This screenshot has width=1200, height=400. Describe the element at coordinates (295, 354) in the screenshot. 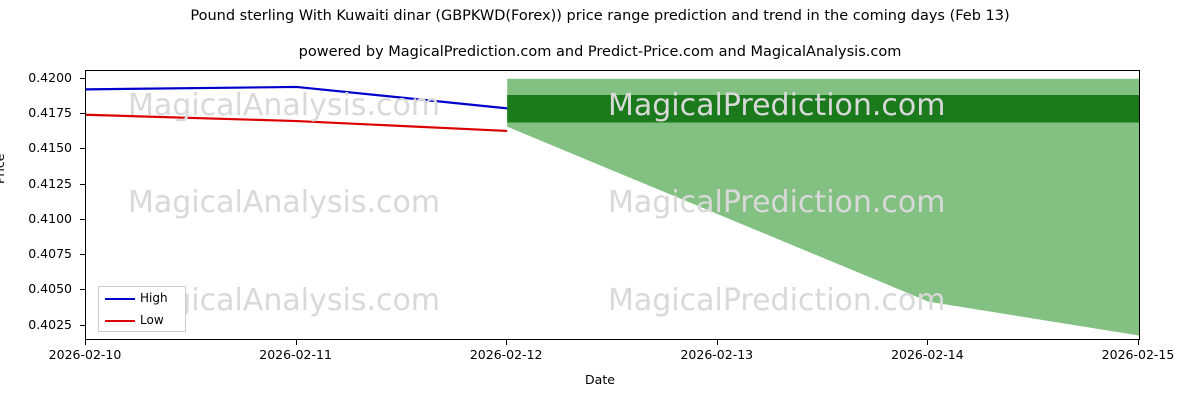

I see `x-tick-label: 2026-02-11` at that location.